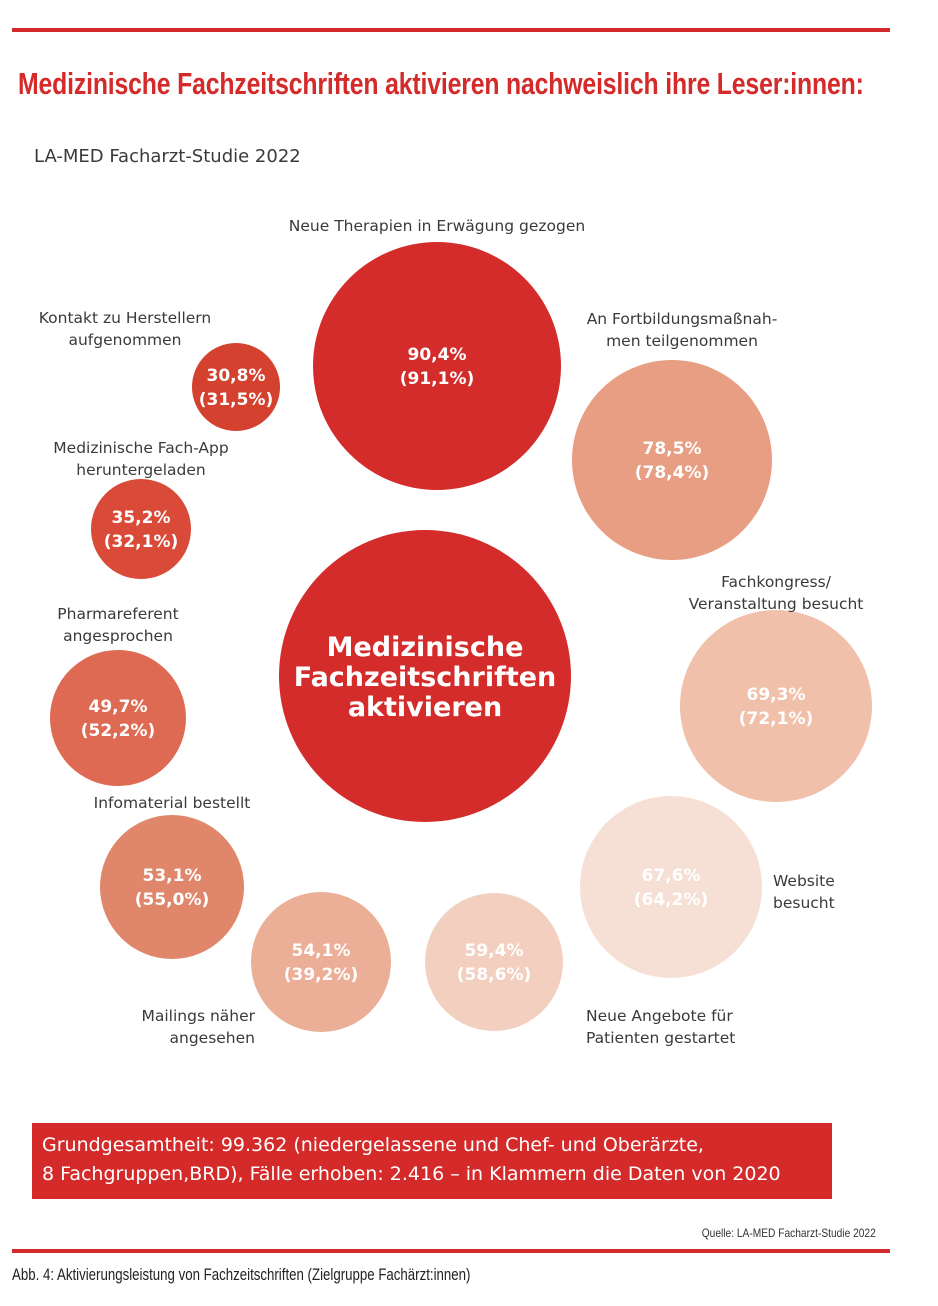  What do you see at coordinates (140, 459) in the screenshot?
I see `bubble-label: Medizinische Fach-App heruntergeladen` at bounding box center [140, 459].